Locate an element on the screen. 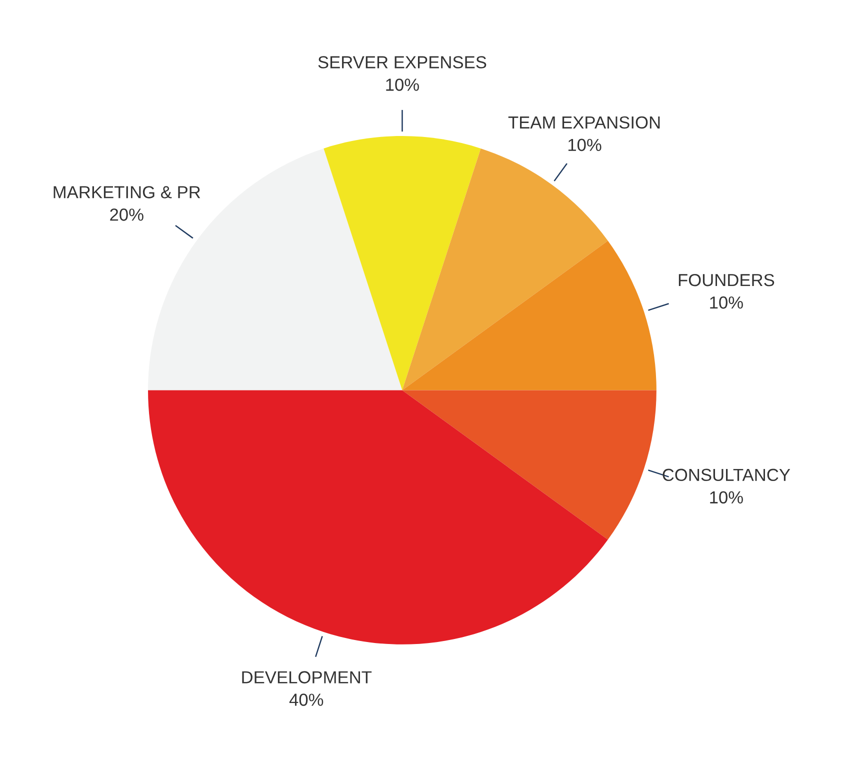  slice-label: CONSULTANCY is located at coordinates (726, 475).